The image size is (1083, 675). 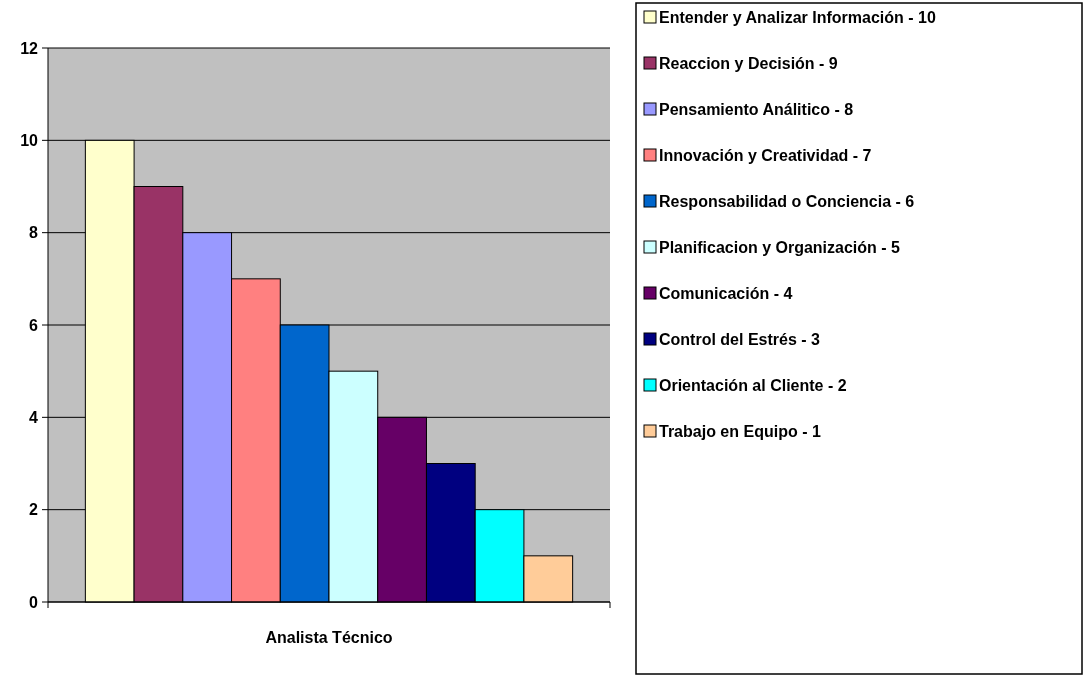 I want to click on legend-label: Innovación y Creatividad - 7, so click(x=765, y=155).